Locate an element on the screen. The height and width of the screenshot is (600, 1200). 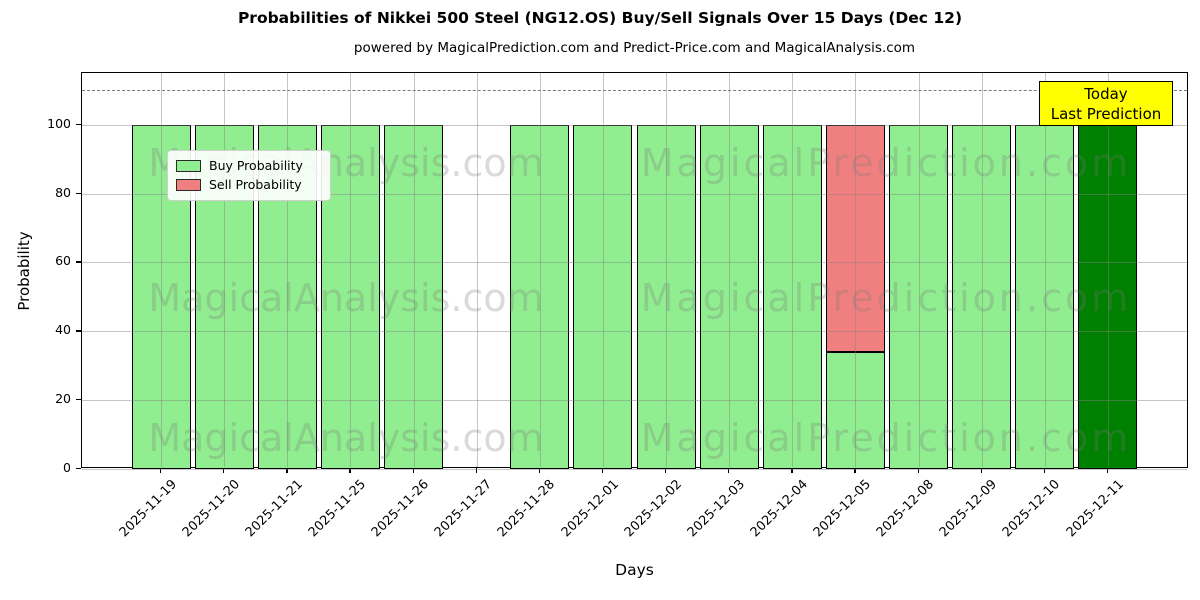
x-tick-label: 2025-11-27 is located at coordinates (464, 509).